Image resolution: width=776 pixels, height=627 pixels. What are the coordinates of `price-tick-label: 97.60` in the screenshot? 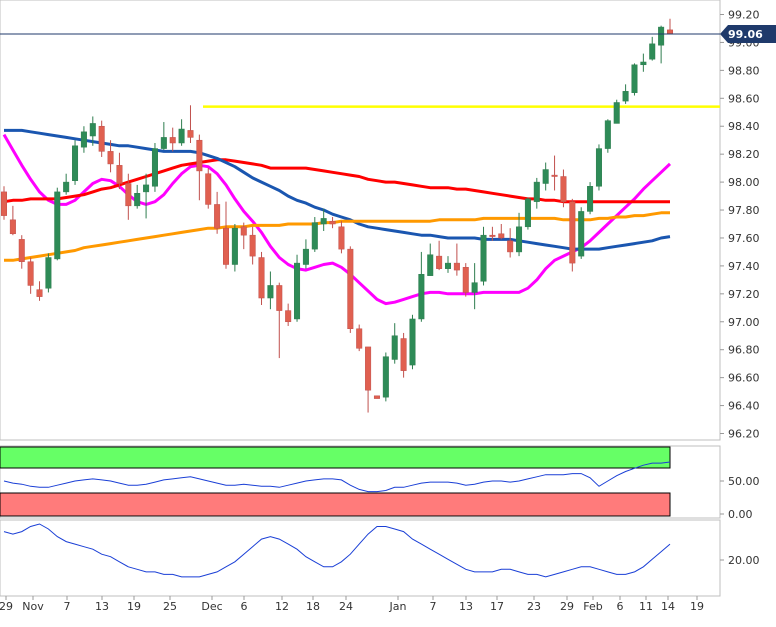 It's located at (744, 238).